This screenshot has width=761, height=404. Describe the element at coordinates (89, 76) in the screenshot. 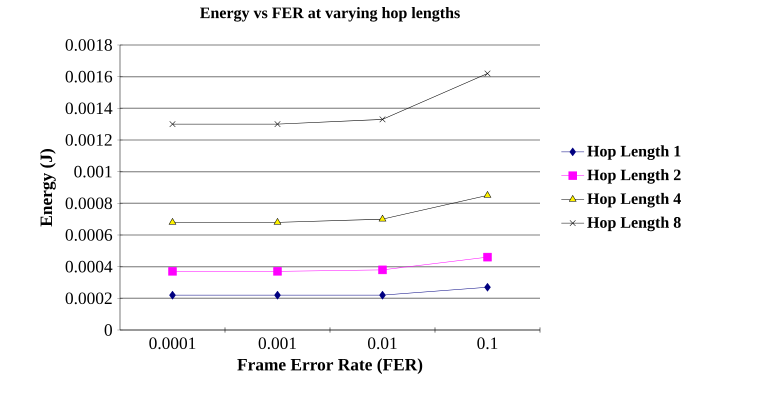

I see `y-tick-label: 0.0016` at that location.